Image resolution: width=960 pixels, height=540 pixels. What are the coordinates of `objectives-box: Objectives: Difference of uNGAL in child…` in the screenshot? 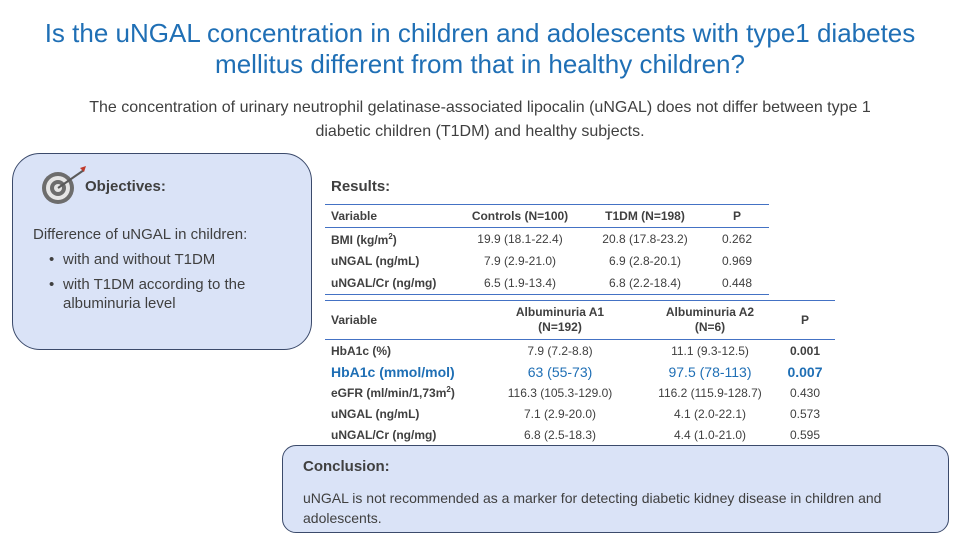 It's located at (162, 251).